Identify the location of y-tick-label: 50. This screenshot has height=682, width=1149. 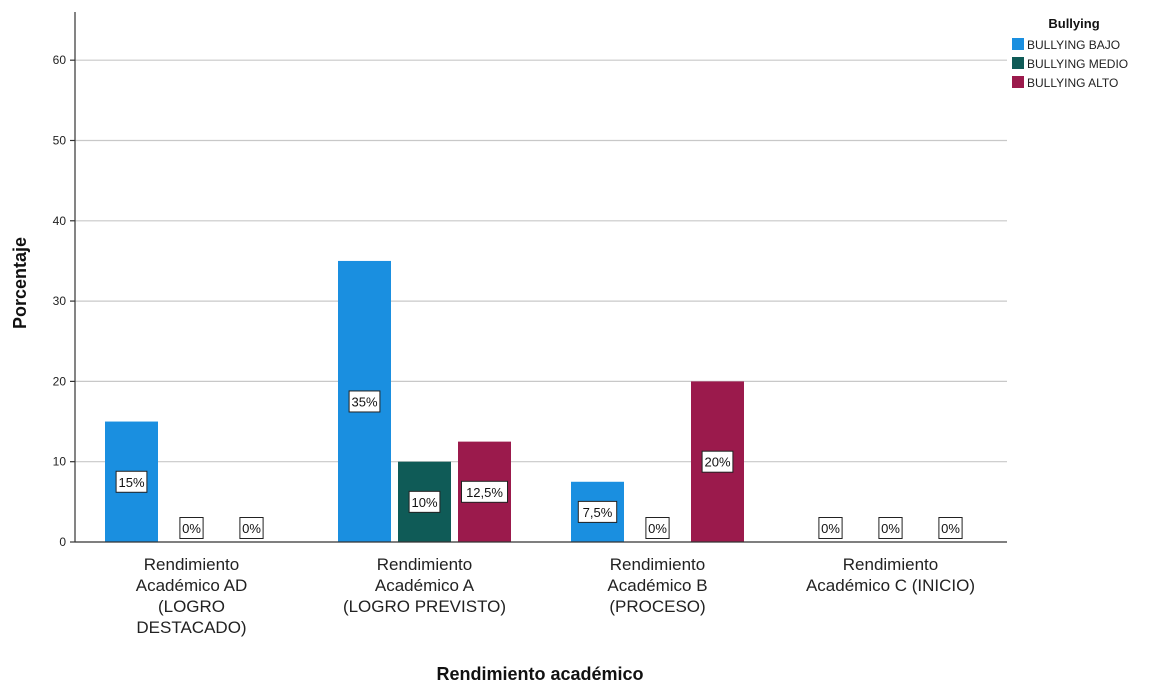
(60, 140).